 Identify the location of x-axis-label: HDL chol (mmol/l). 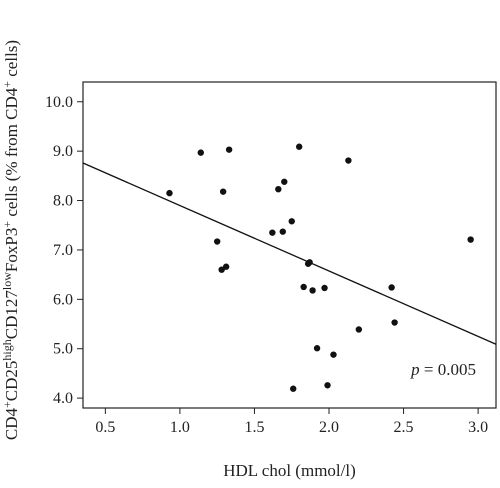
(289, 470).